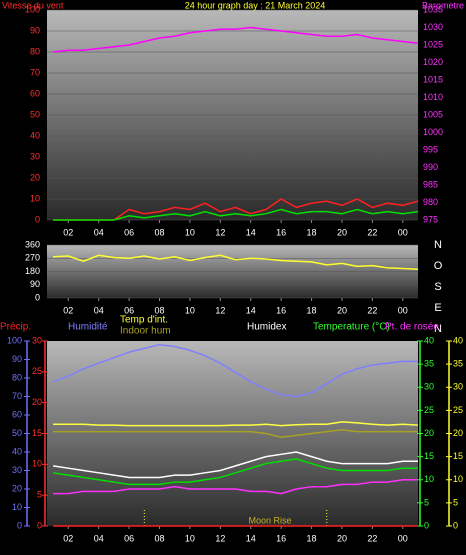 The width and height of the screenshot is (466, 555). What do you see at coordinates (433, 27) in the screenshot?
I see `y-tick-label: 1030` at bounding box center [433, 27].